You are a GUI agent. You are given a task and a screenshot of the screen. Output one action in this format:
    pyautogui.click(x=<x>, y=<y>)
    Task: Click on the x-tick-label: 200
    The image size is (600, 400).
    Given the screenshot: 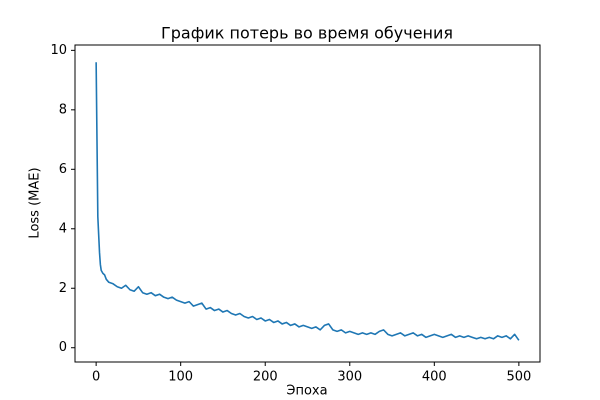 What is the action you would take?
    pyautogui.click(x=265, y=377)
    